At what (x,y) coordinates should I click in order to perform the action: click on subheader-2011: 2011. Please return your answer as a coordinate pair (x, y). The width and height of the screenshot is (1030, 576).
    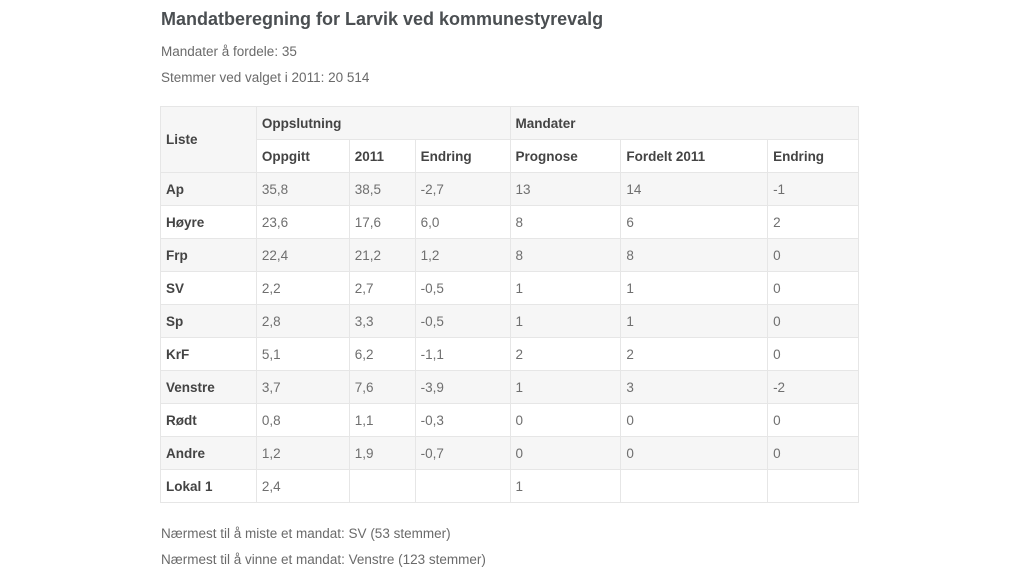
    Looking at the image, I should click on (382, 156).